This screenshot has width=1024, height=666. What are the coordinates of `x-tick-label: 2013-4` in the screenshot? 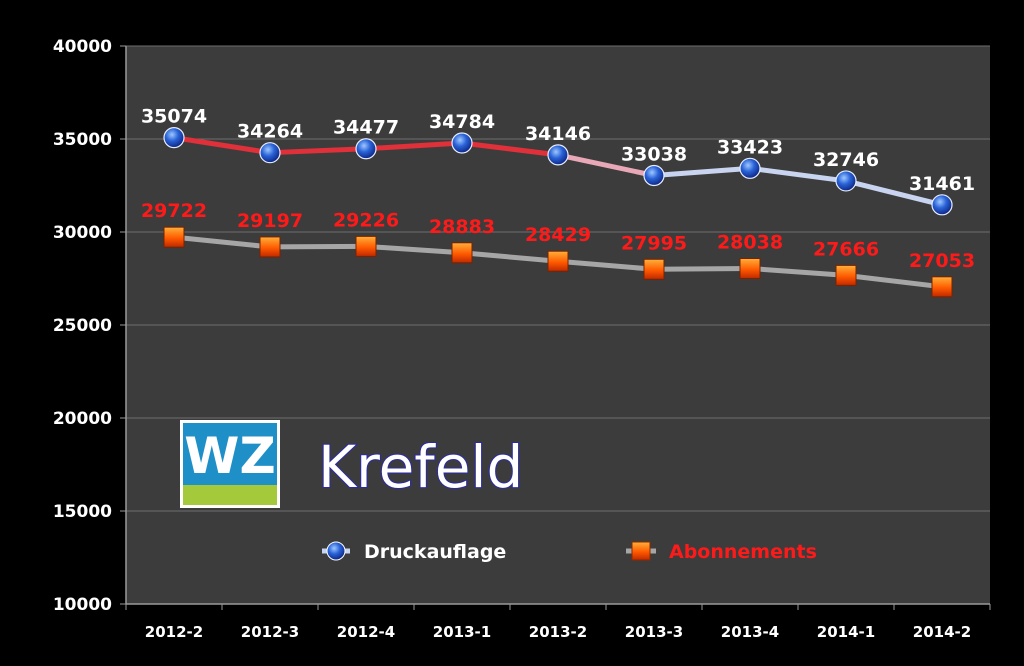 It's located at (750, 632).